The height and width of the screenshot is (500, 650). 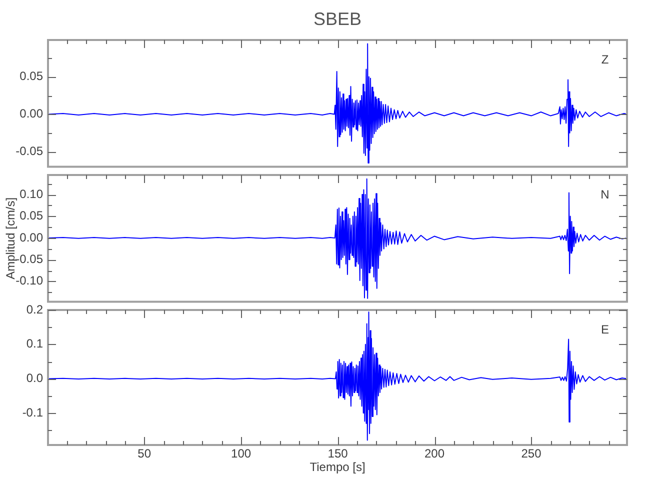 I want to click on x-tick-label: 150, so click(x=338, y=453).